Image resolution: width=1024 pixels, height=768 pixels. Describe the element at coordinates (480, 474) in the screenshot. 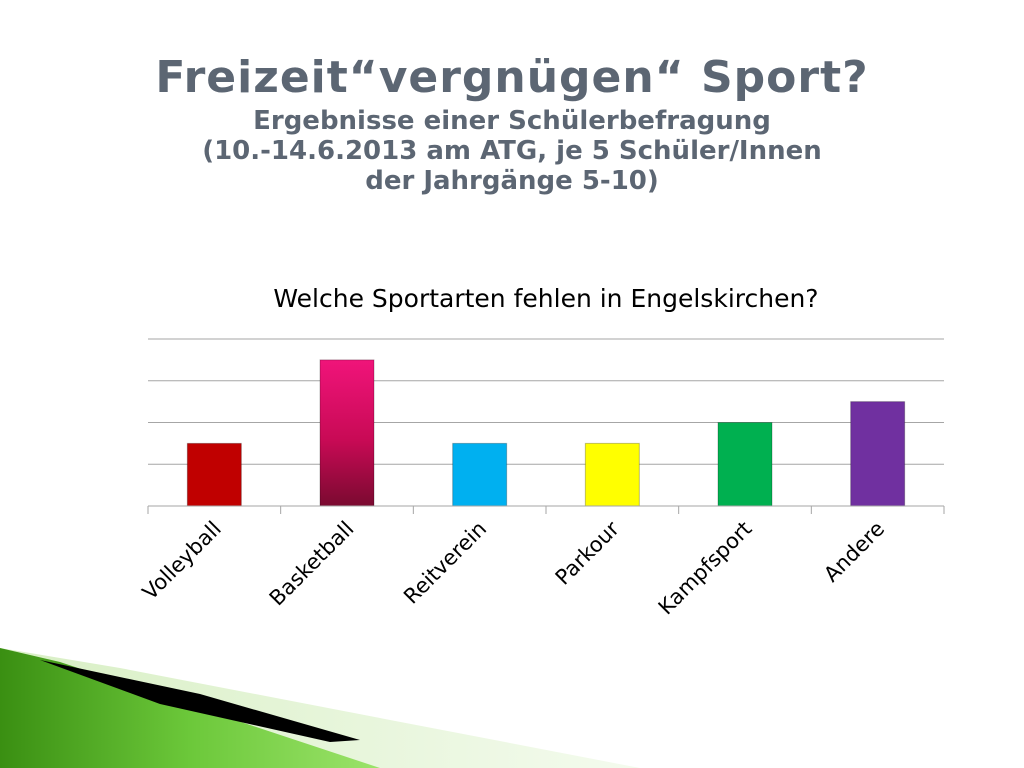

I see `bar-reitverein` at that location.